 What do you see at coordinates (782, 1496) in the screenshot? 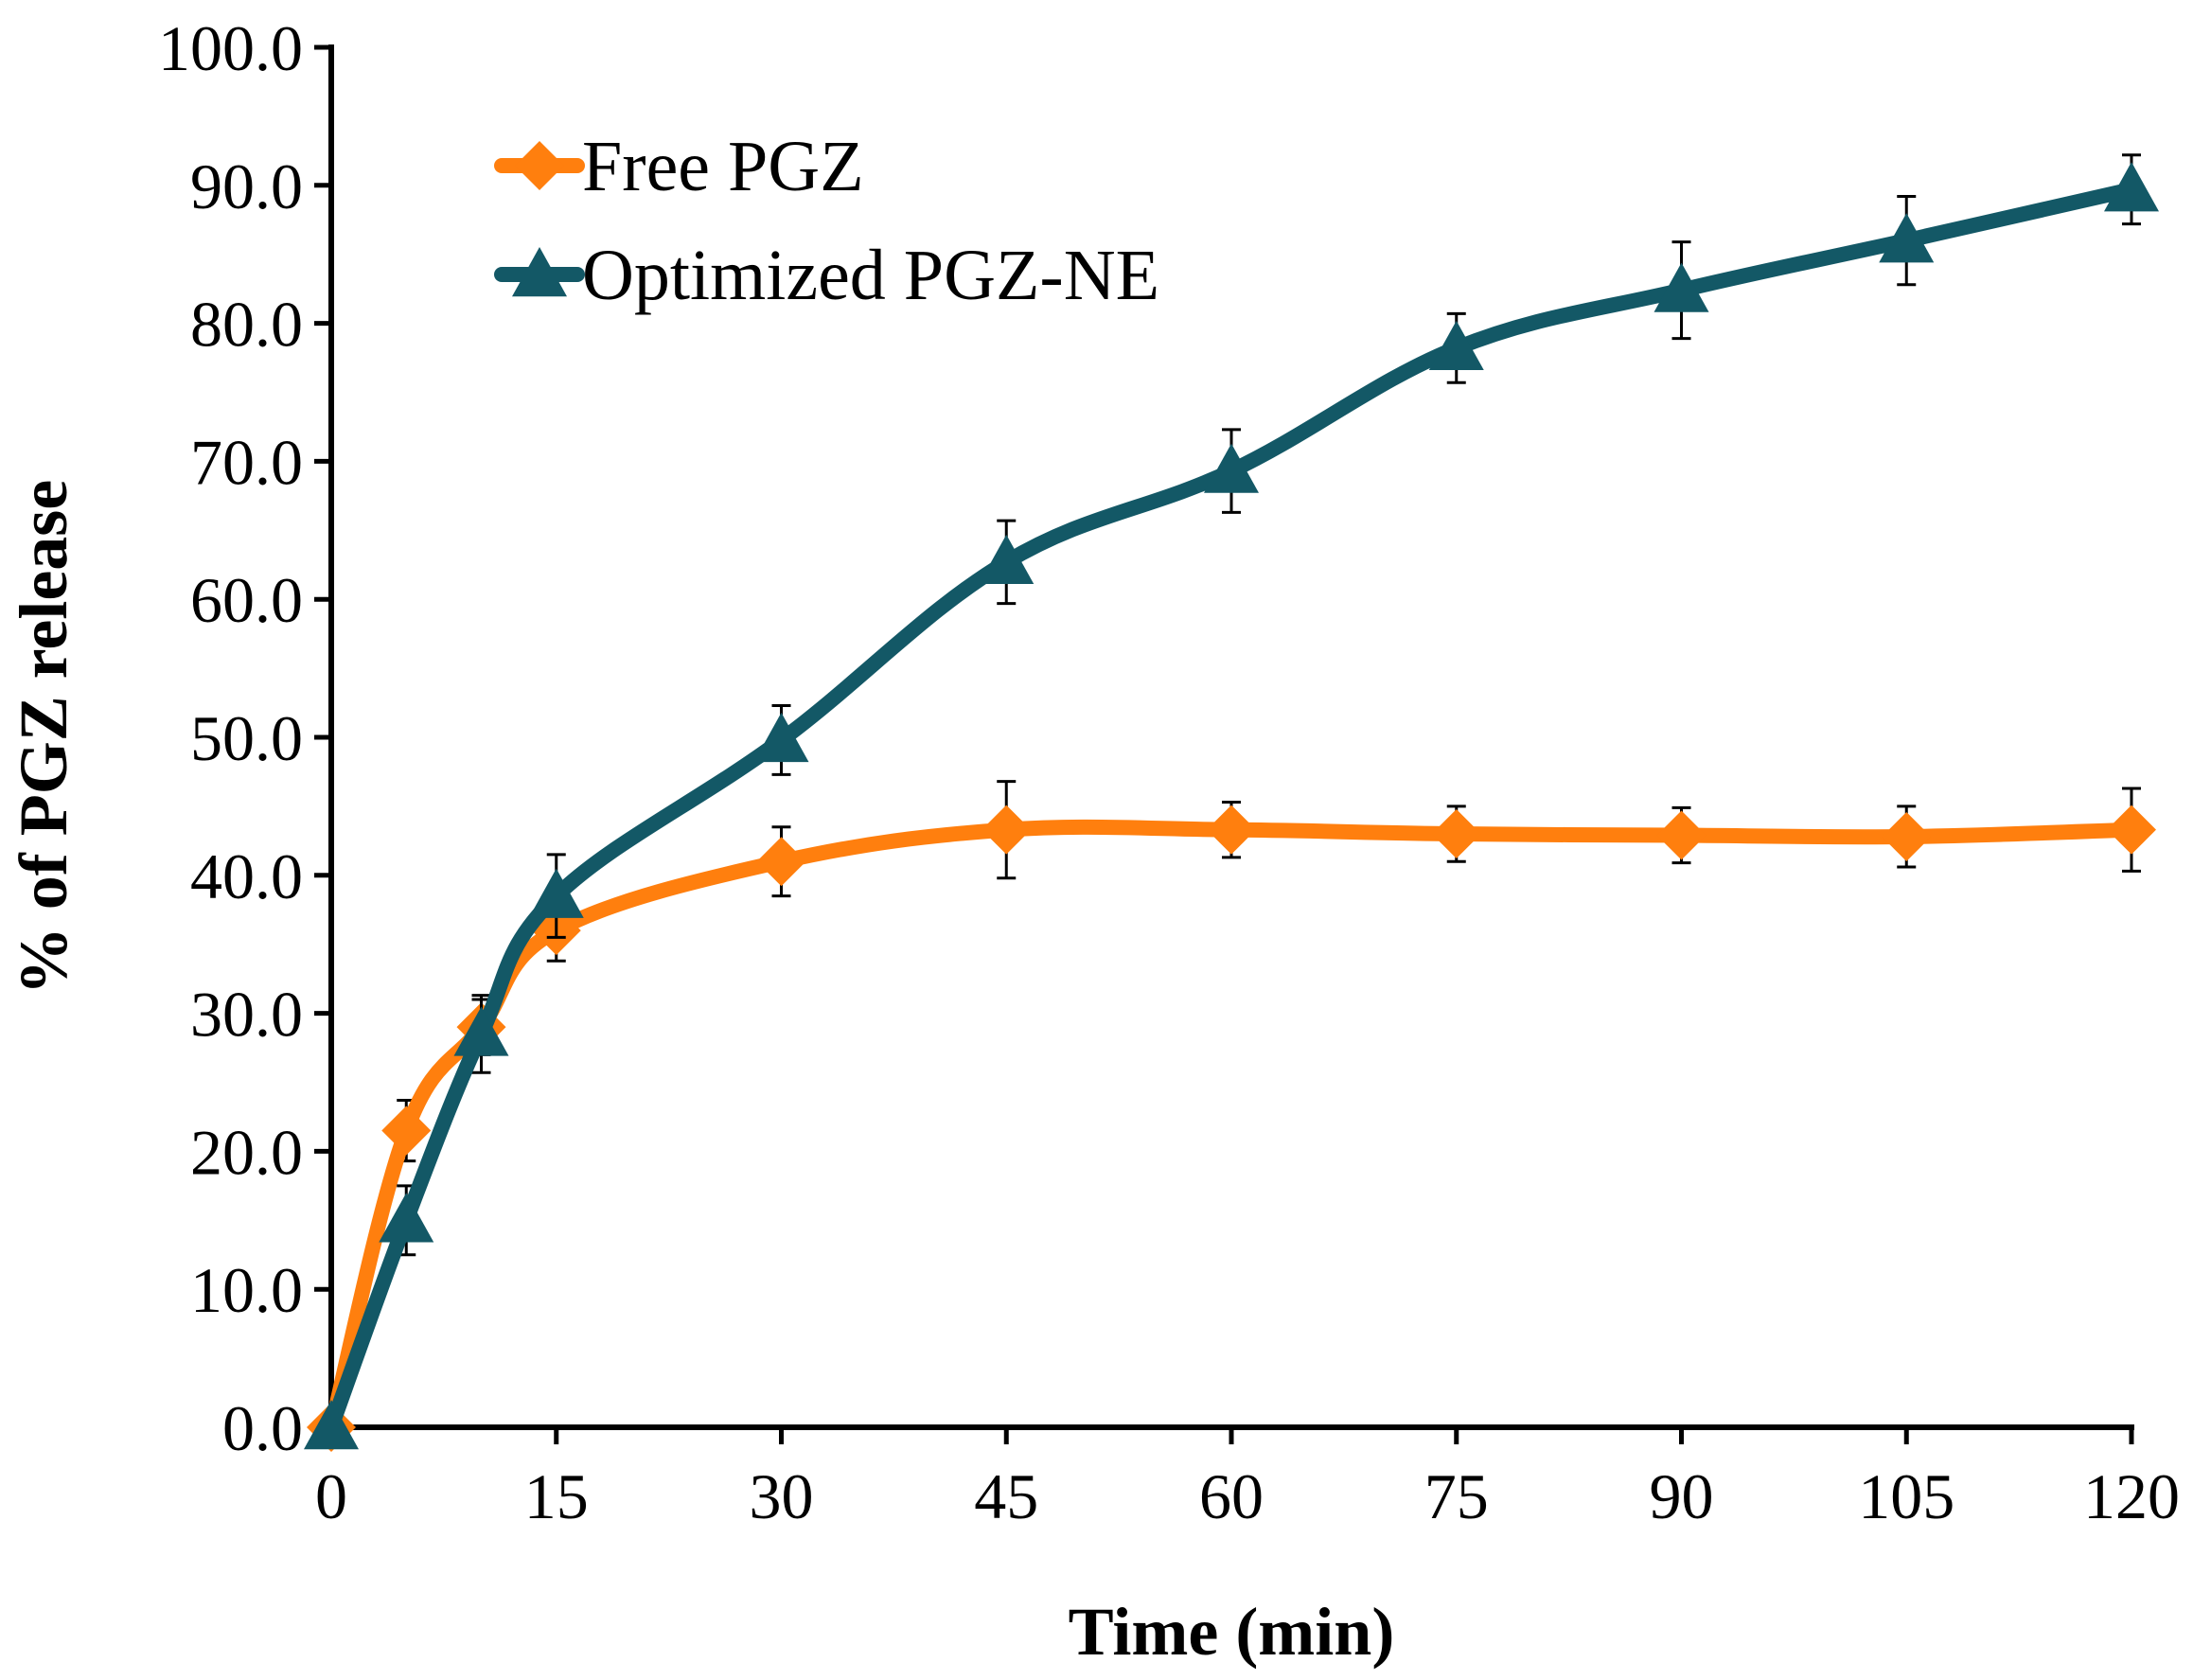
I see `x-tick-label: 30` at bounding box center [782, 1496].